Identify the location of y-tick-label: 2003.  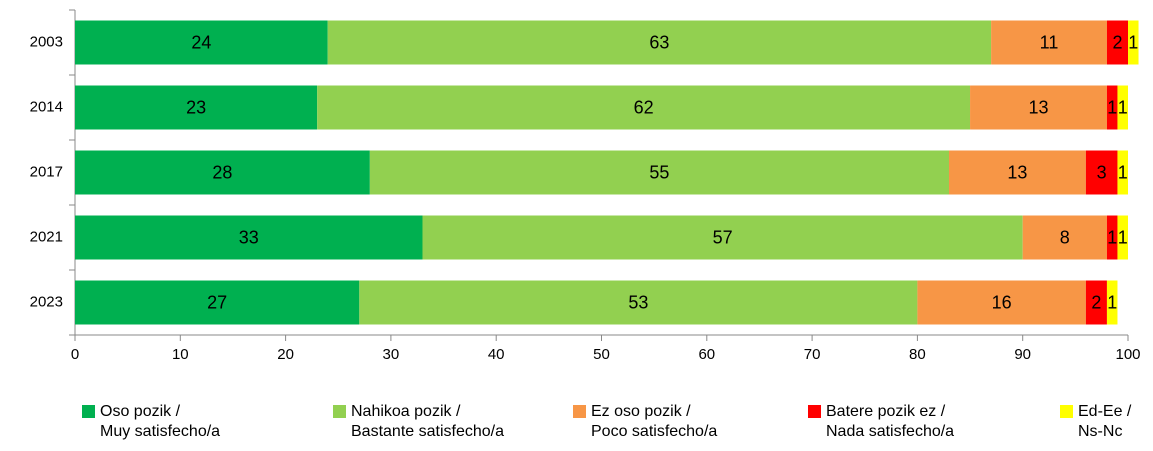
(46, 41).